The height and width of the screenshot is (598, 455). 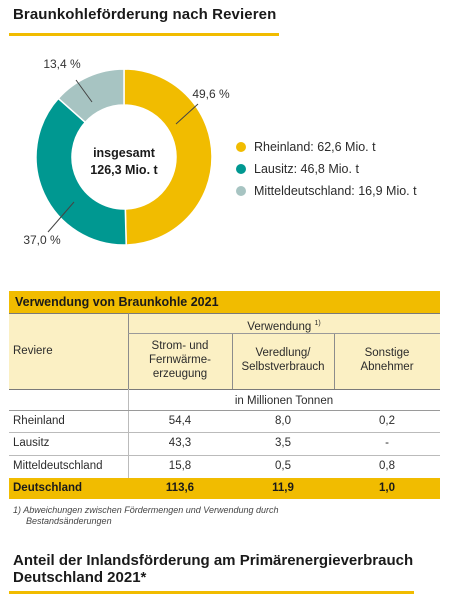 I want to click on group-footnote-mark: 1), so click(x=317, y=323).